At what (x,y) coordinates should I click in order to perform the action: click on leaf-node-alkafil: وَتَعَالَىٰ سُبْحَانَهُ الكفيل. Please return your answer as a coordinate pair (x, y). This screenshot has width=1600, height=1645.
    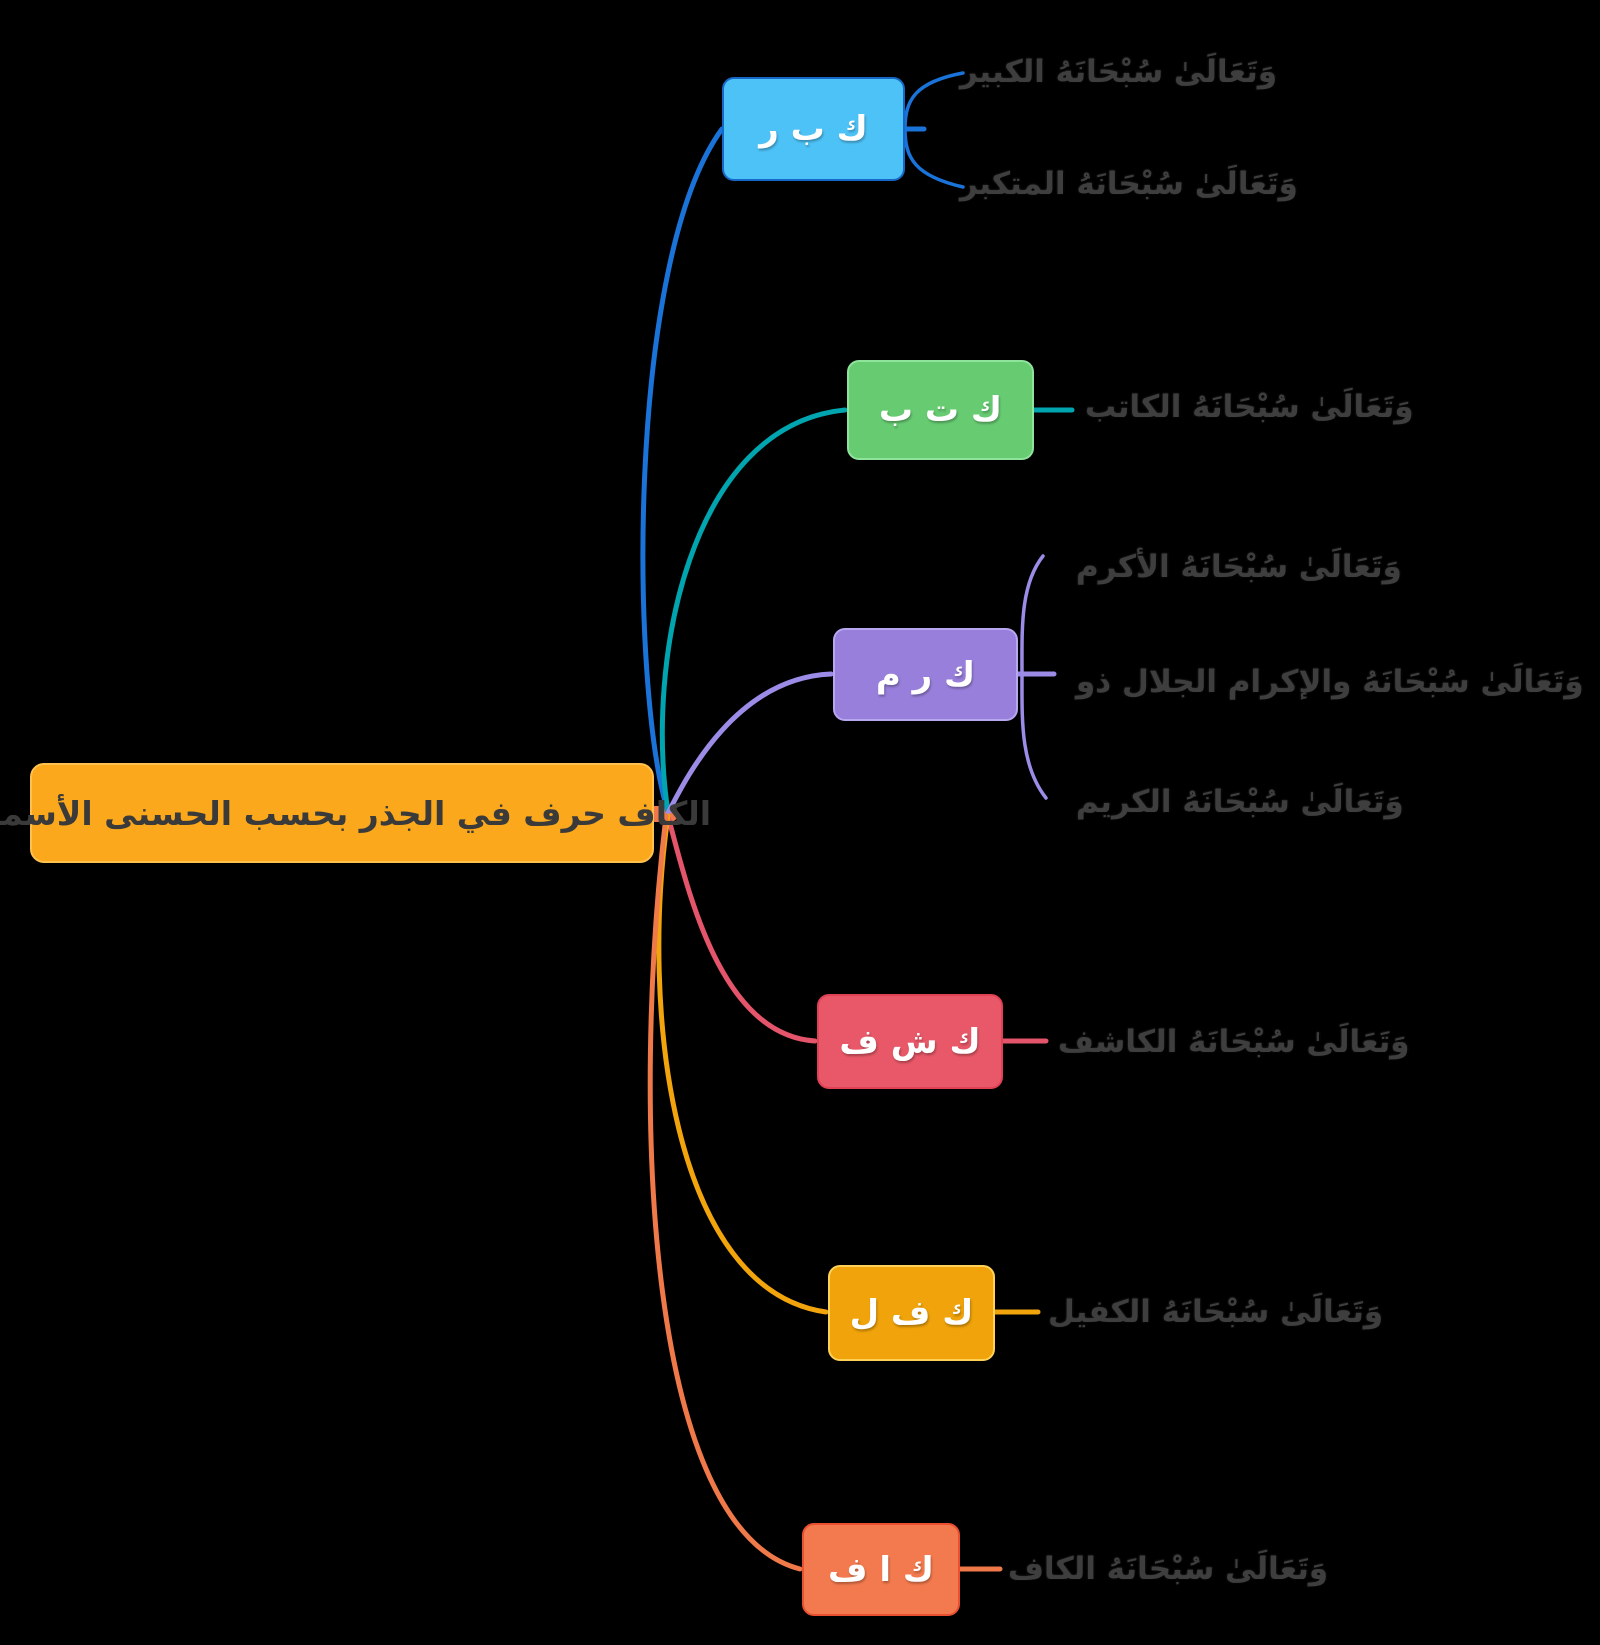
    Looking at the image, I should click on (1216, 1312).